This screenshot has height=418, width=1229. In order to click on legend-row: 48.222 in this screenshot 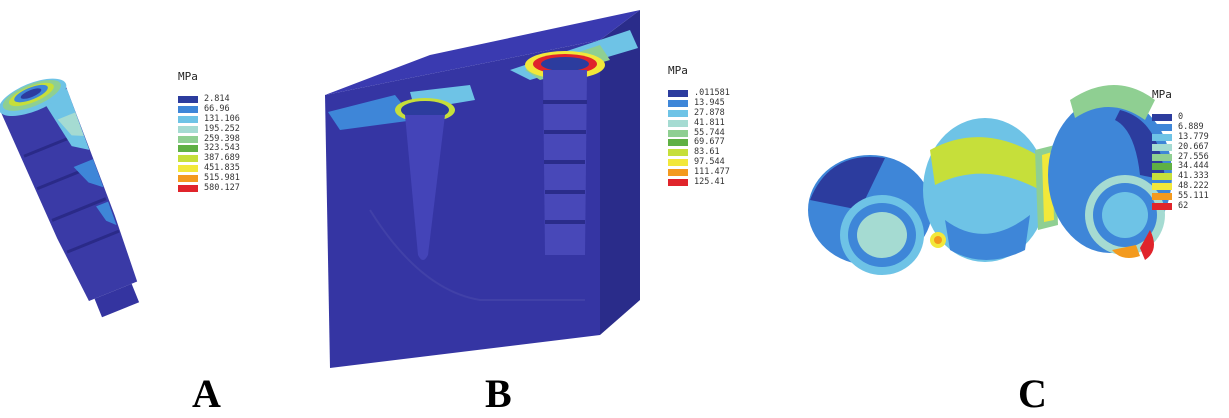, I will do `click(1180, 186)`.